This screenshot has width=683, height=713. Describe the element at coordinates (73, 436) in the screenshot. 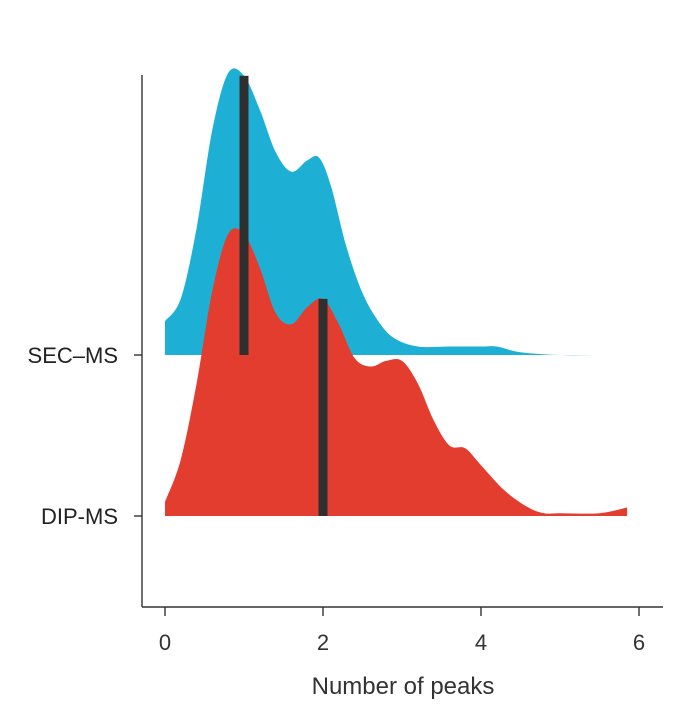

I see `category-labels: SEC–MS DIP-MS` at that location.